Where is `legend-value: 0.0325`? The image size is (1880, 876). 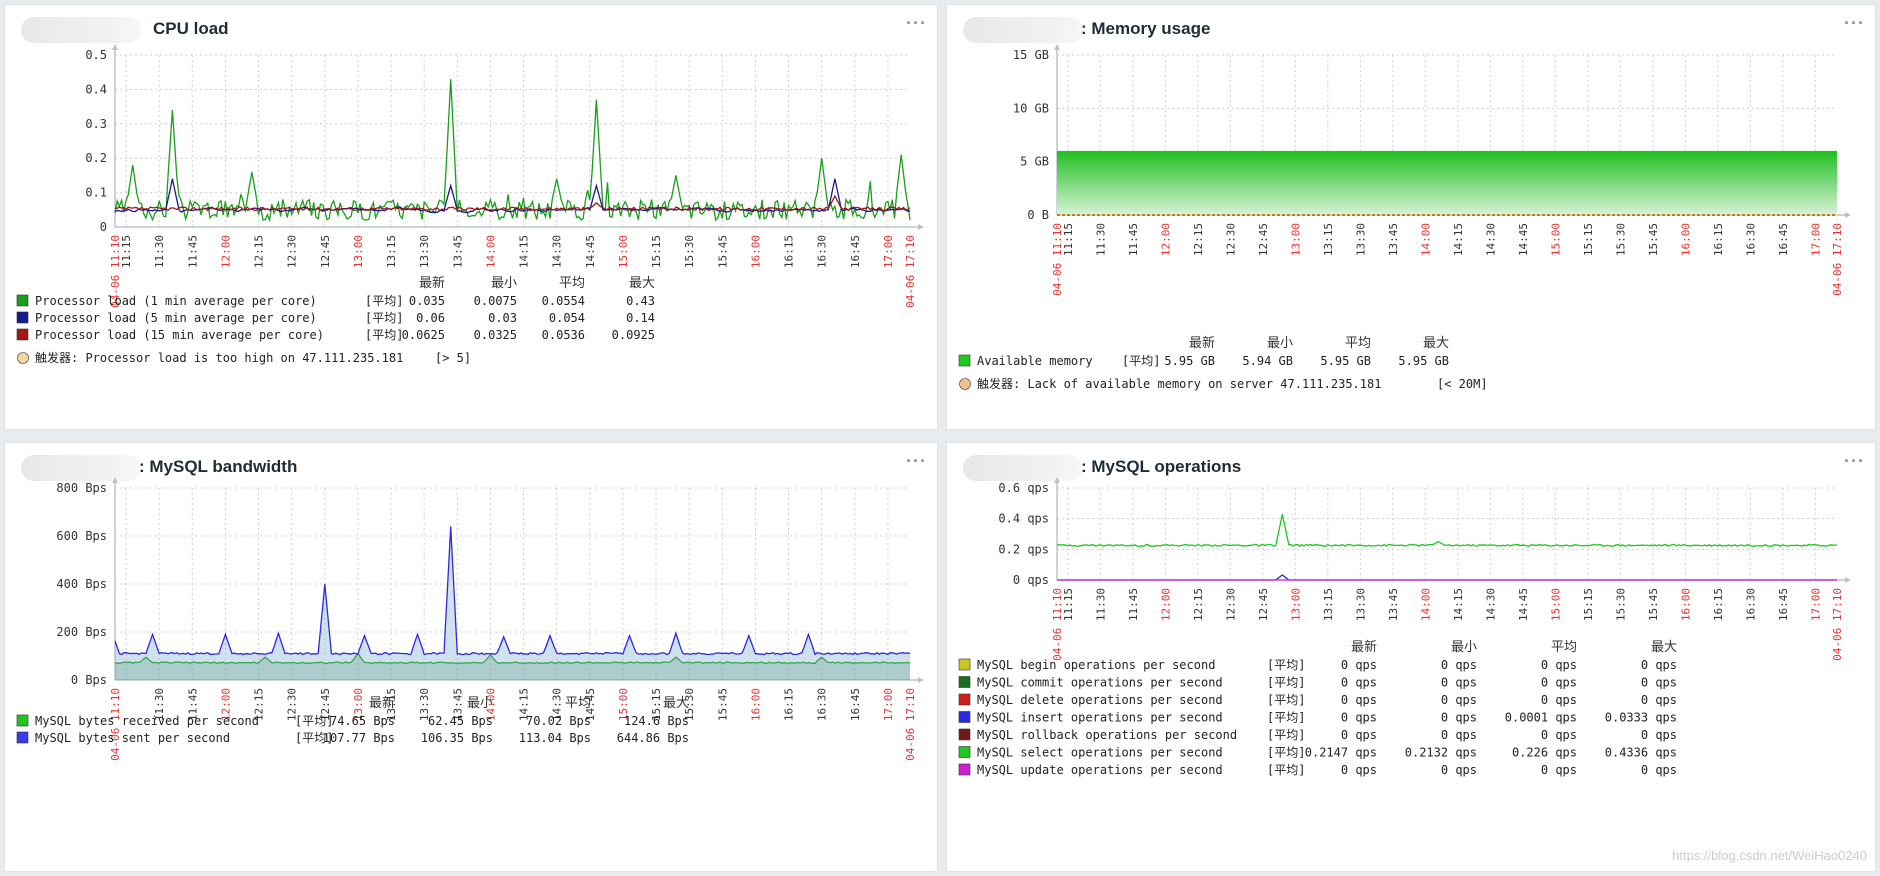
legend-value: 0.0325 is located at coordinates (495, 335).